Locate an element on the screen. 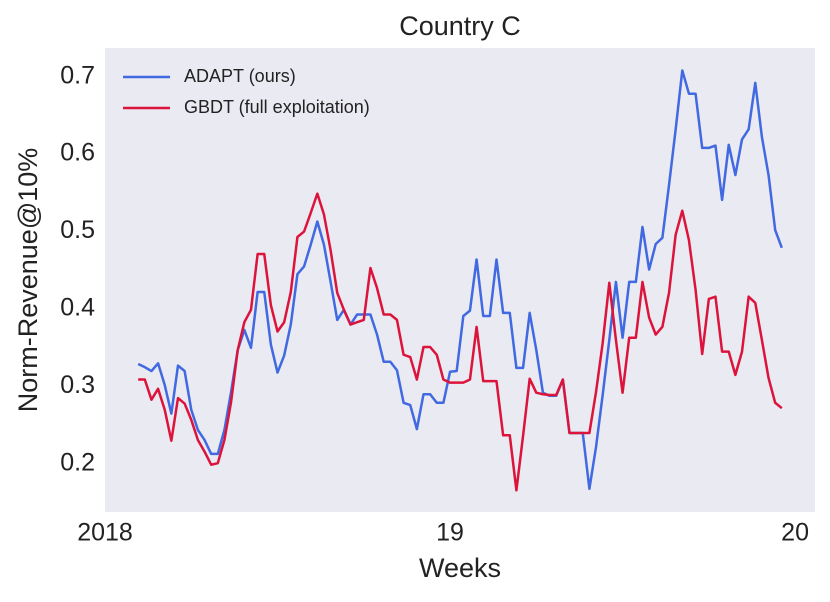 This screenshot has width=830, height=602. y-tick-label: 0.2 is located at coordinates (77, 463).